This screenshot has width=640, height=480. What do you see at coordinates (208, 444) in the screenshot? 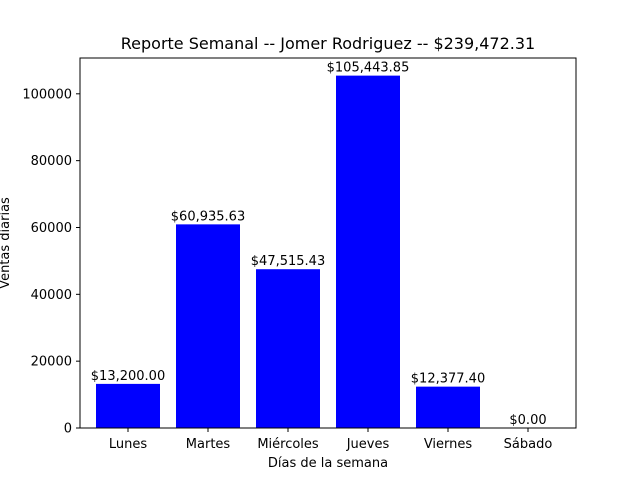
I see `x-tick-label: Martes` at bounding box center [208, 444].